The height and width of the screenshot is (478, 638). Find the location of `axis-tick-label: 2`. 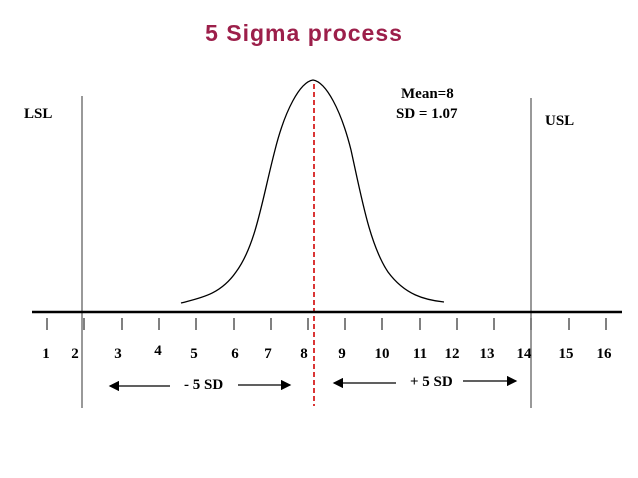

axis-tick-label: 2 is located at coordinates (75, 354).